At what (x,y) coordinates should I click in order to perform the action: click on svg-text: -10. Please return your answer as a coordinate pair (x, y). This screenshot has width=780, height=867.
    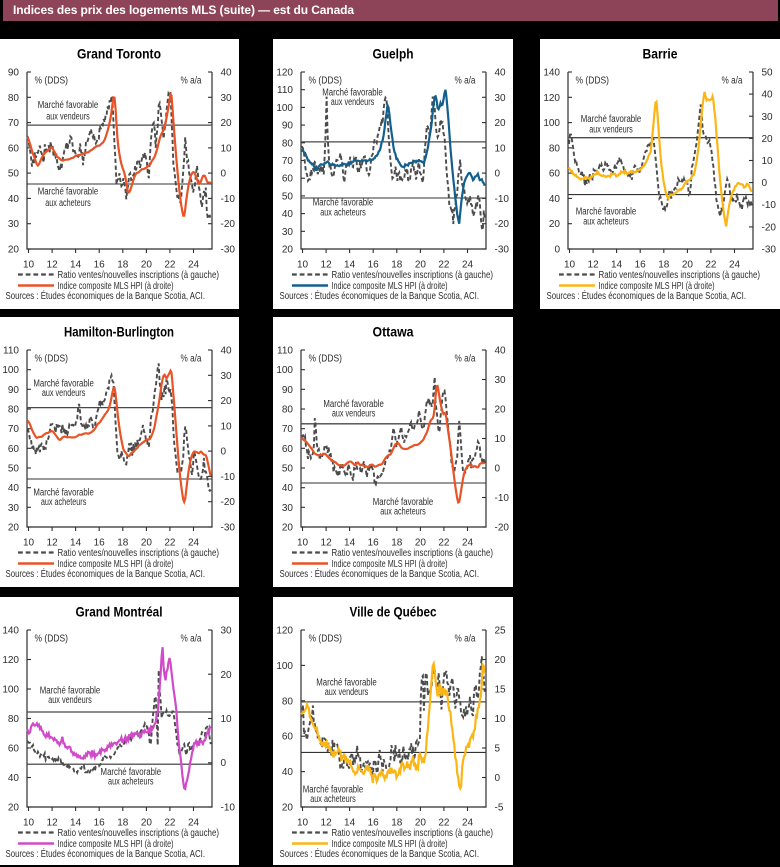
    Looking at the image, I should click on (228, 199).